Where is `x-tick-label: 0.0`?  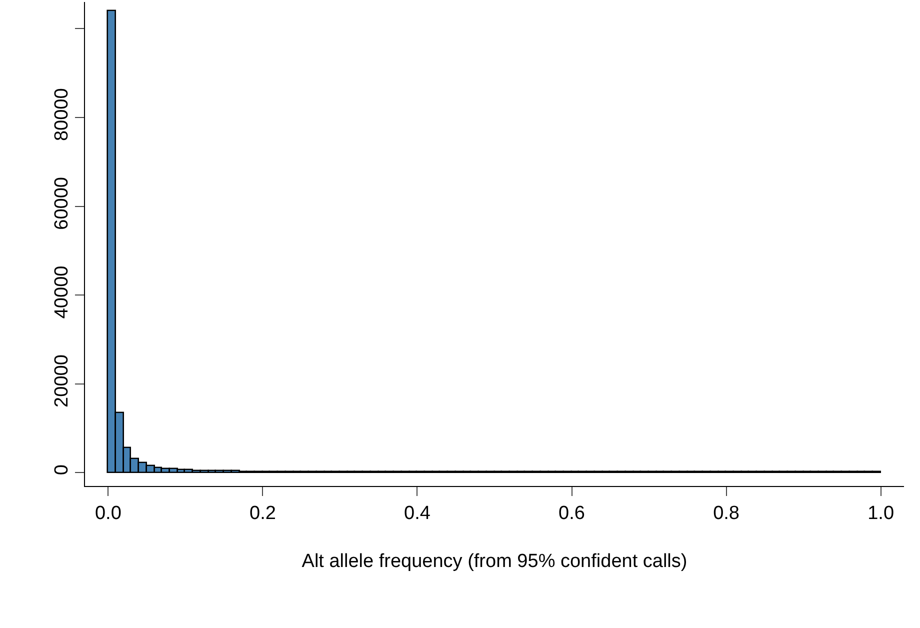 x-tick-label: 0.0 is located at coordinates (108, 513).